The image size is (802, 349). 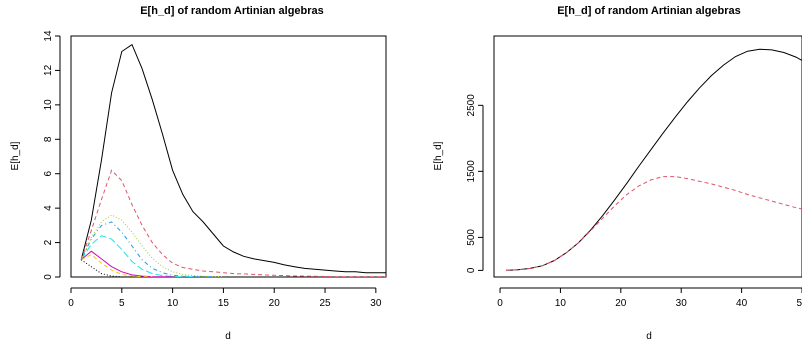 I want to click on y-tick-label: 6, so click(x=48, y=173).